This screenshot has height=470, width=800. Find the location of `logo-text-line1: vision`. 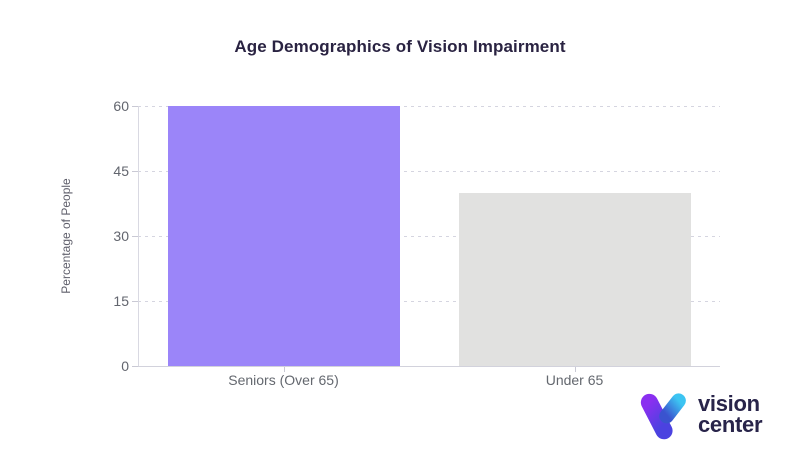

logo-text-line1: vision is located at coordinates (729, 403).